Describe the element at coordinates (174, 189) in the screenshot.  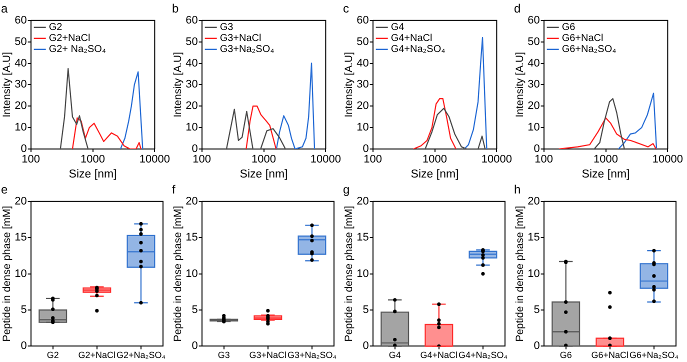
I see `chart-title: f` at that location.